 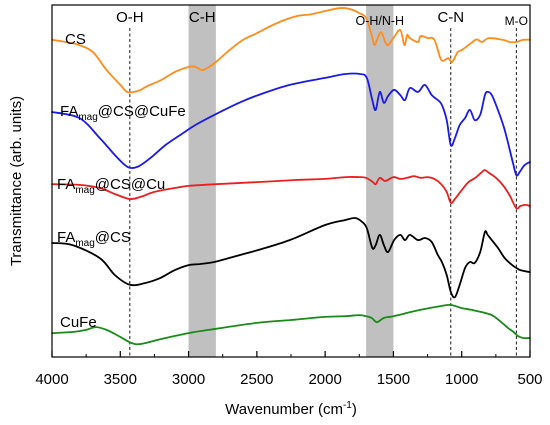 I want to click on x-tick-label: 3500, so click(x=120, y=379).